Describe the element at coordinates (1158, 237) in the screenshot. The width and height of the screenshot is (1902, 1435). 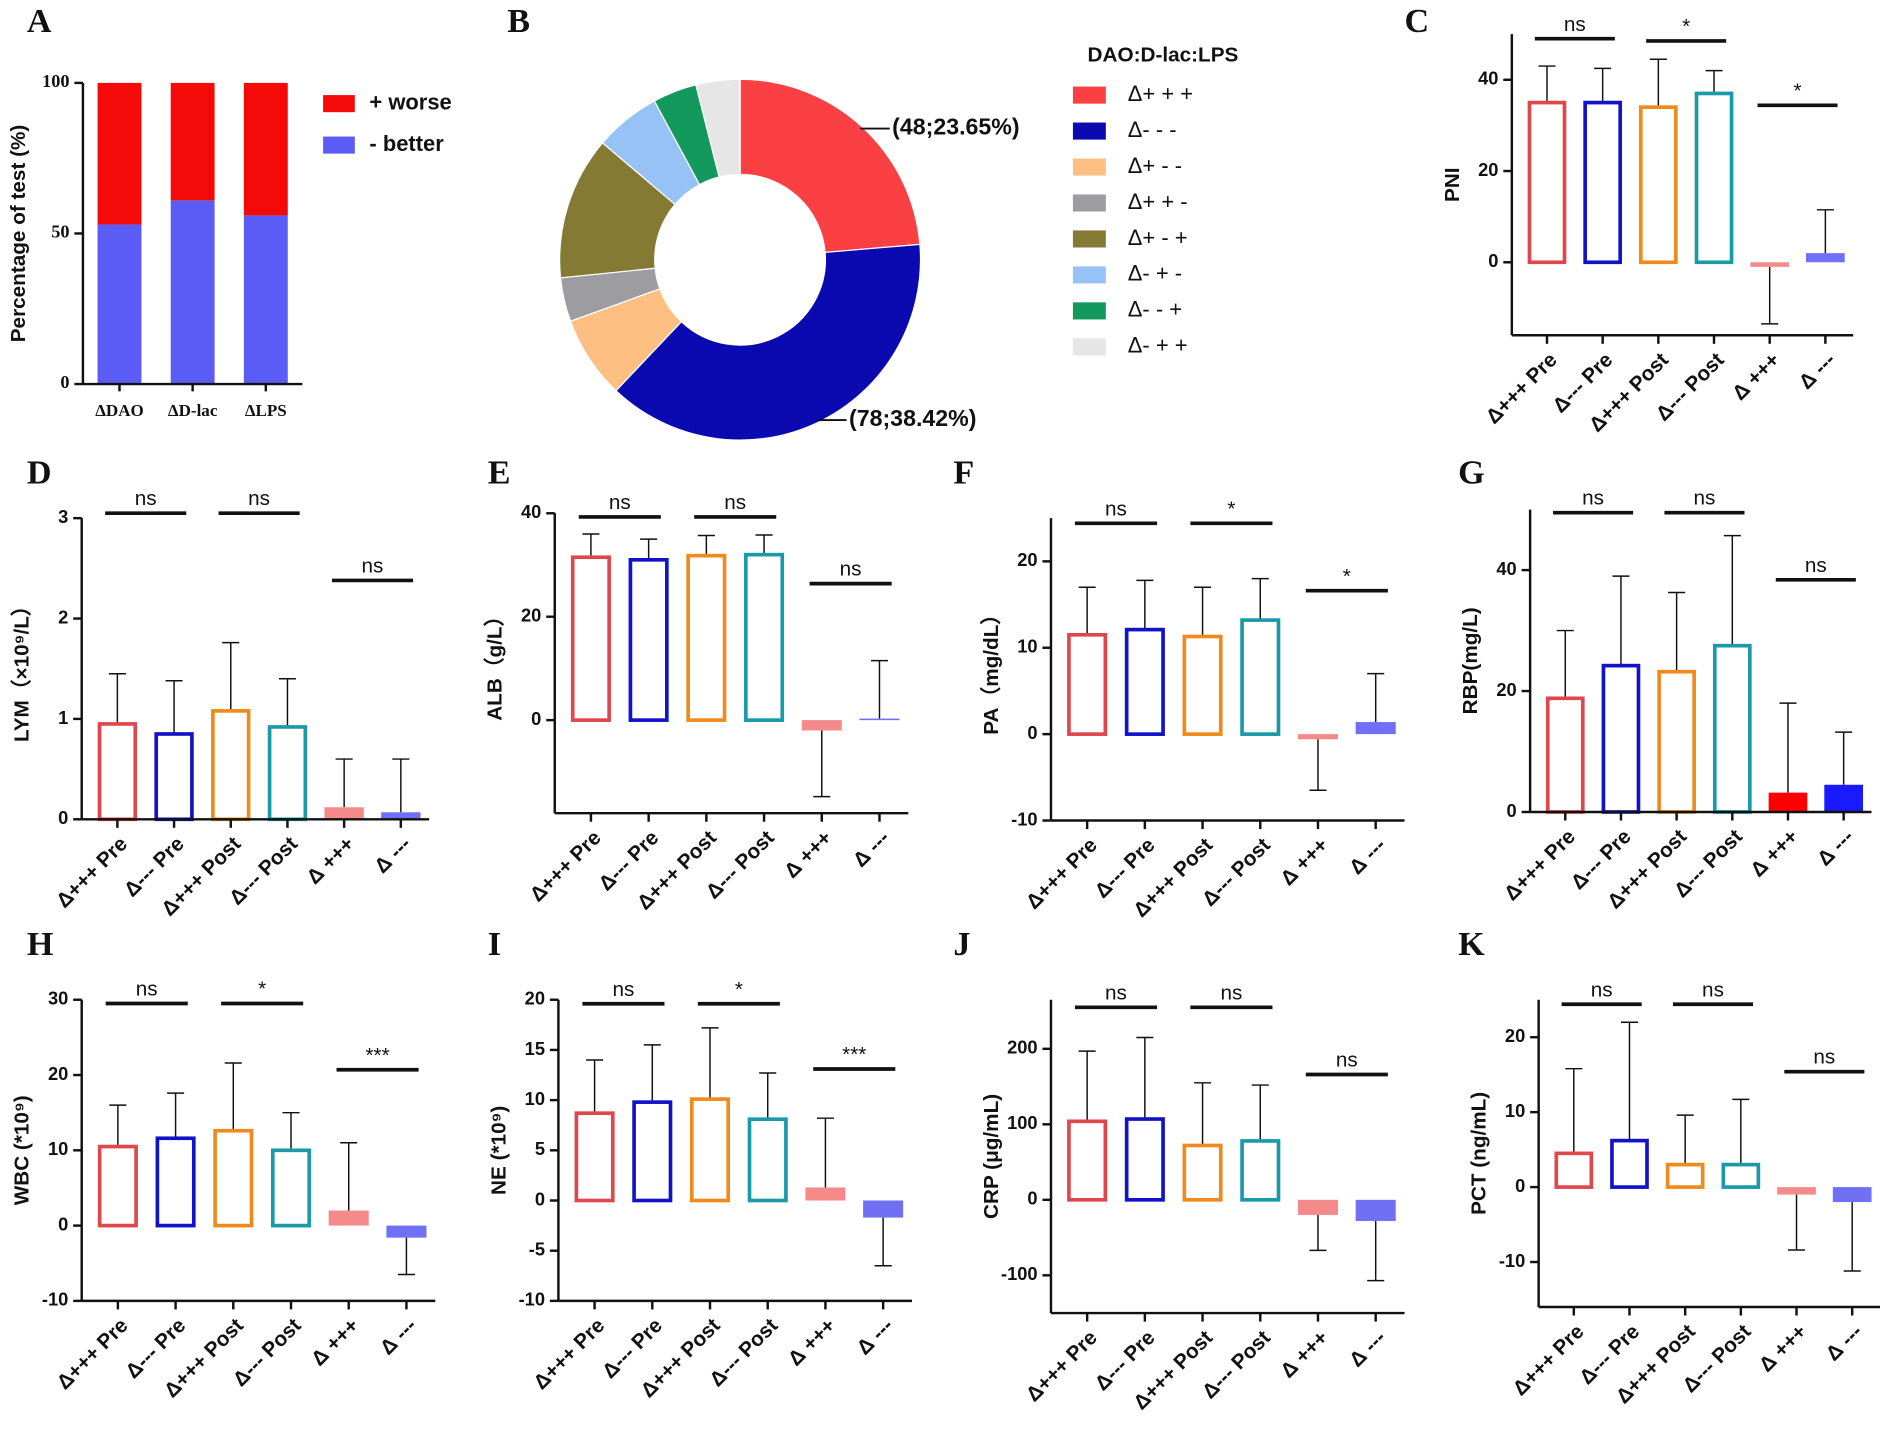
I see `legend-label: Δ+ - +` at that location.